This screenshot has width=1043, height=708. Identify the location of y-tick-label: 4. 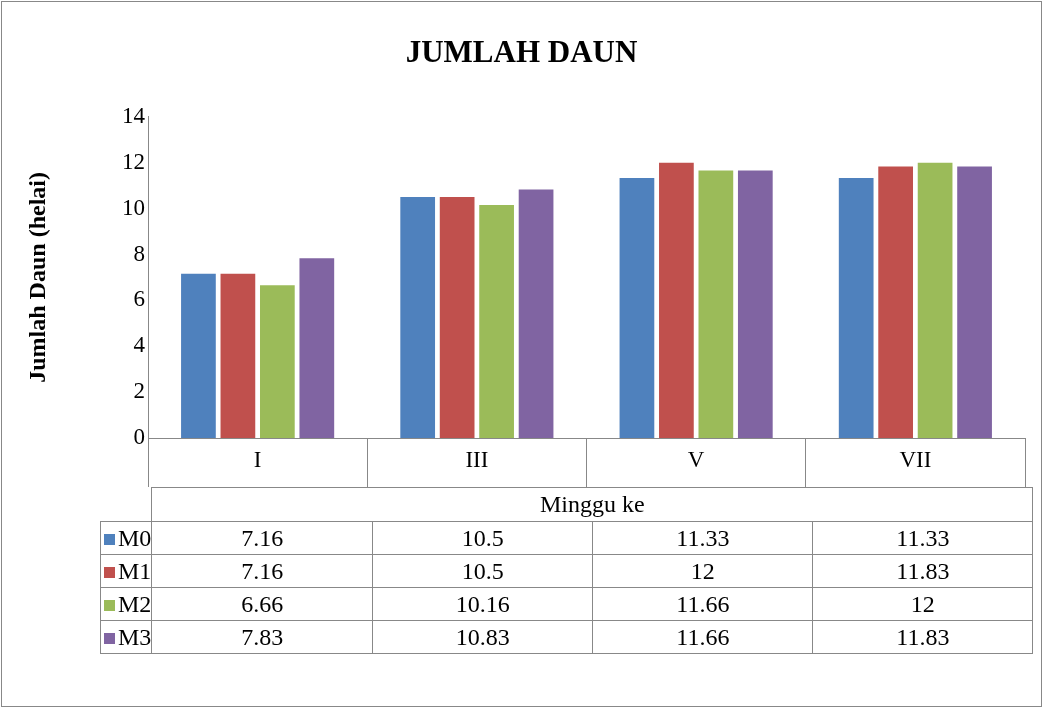
(139, 345).